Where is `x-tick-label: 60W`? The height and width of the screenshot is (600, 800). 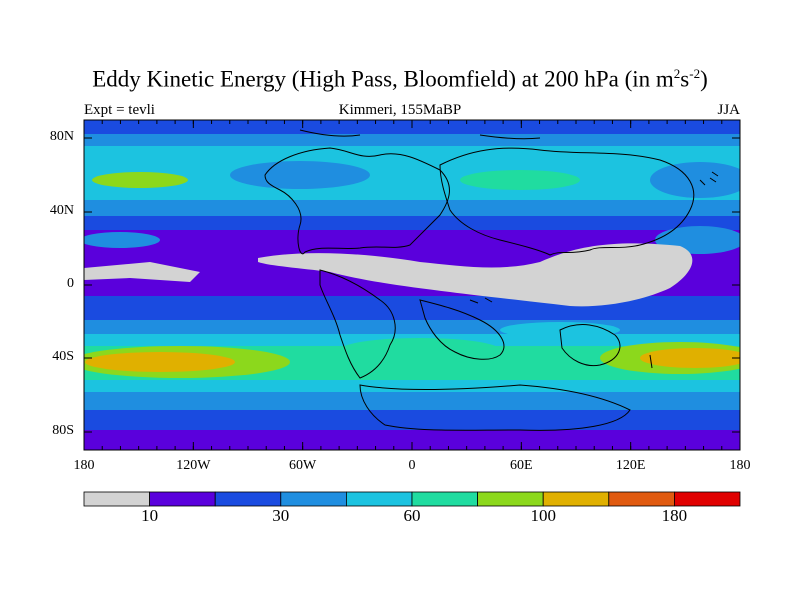 x-tick-label: 60W is located at coordinates (303, 465).